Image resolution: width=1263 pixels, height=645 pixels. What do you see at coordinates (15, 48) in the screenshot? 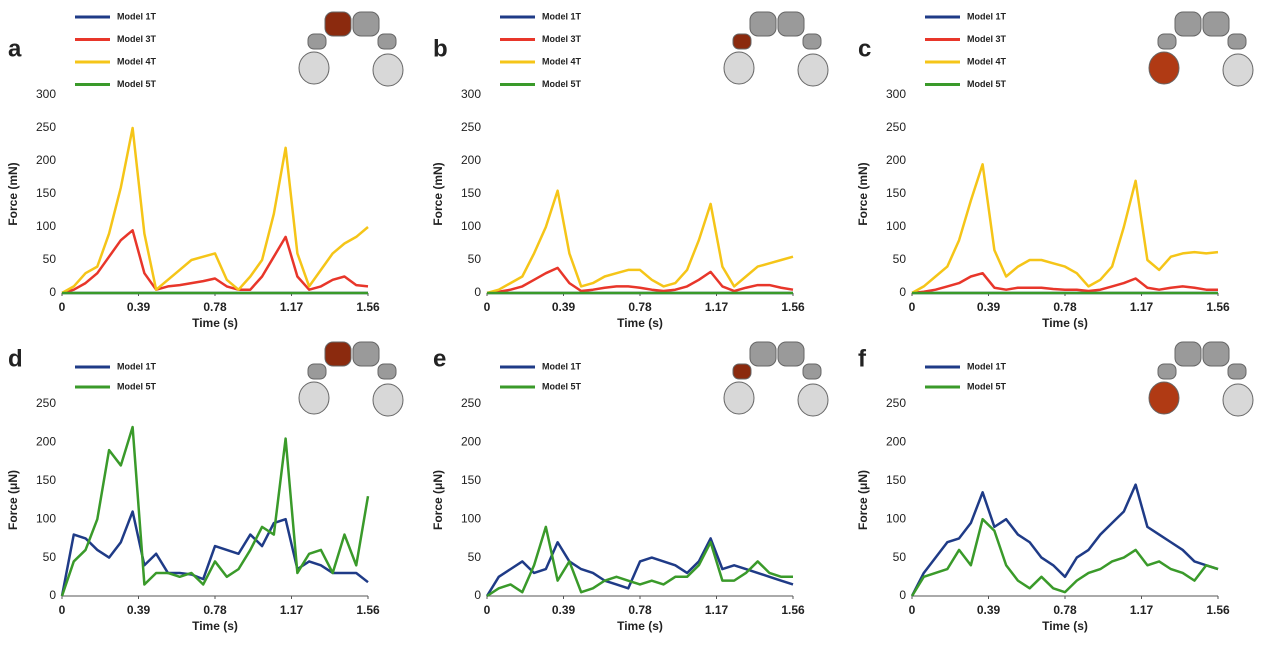
I see `panel-label: a` at bounding box center [15, 48].